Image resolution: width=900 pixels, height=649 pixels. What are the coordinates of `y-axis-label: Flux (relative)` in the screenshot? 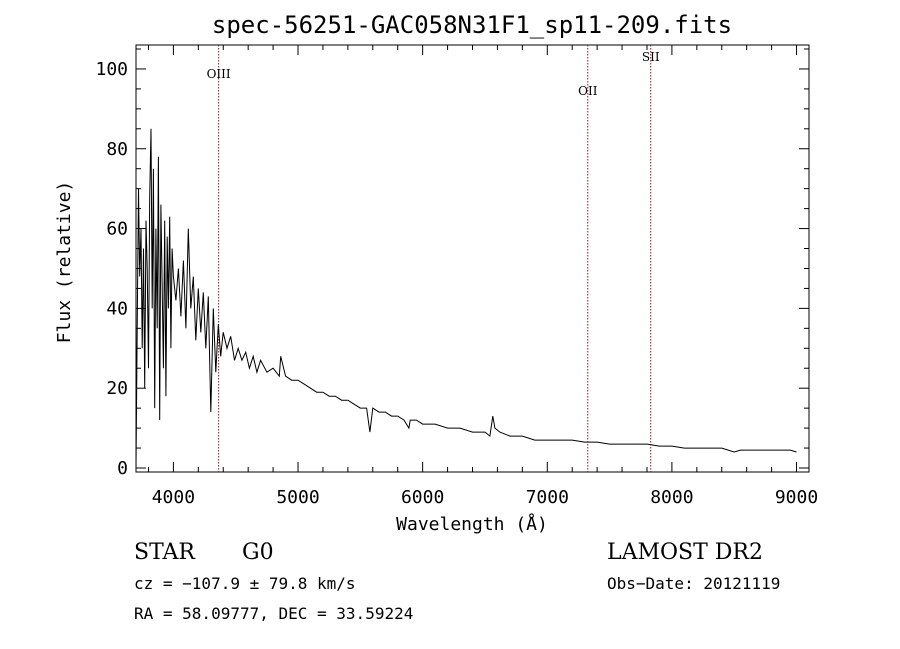 It's located at (64, 262).